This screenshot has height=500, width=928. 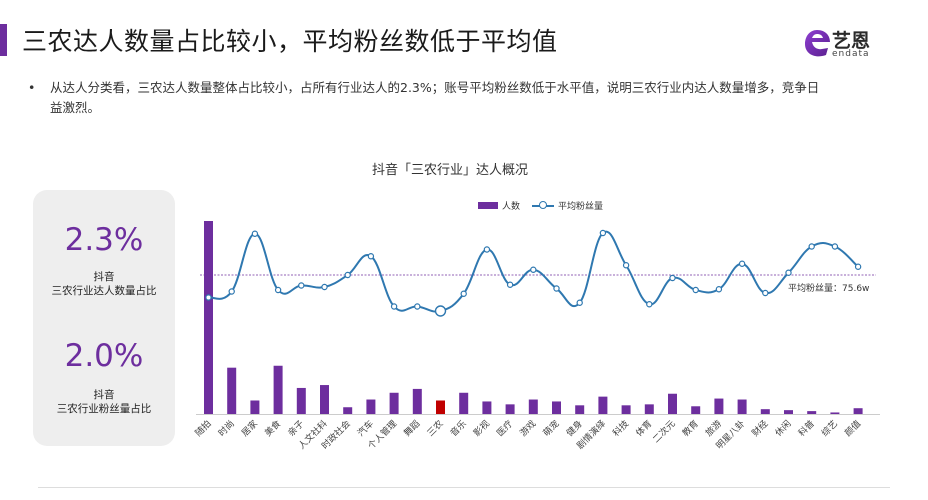 What do you see at coordinates (696, 410) in the screenshot?
I see `bar-教育` at bounding box center [696, 410].